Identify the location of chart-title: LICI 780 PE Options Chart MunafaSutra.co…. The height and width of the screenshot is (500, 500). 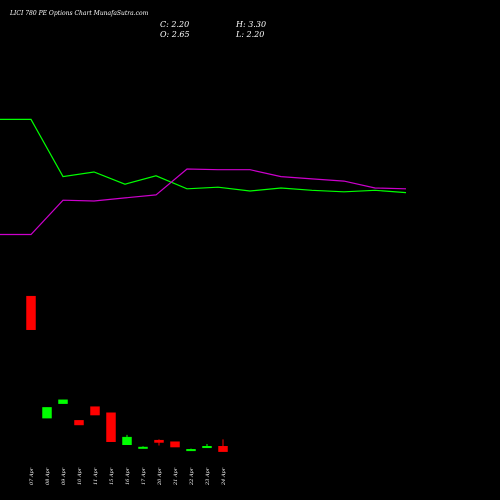
(79, 13).